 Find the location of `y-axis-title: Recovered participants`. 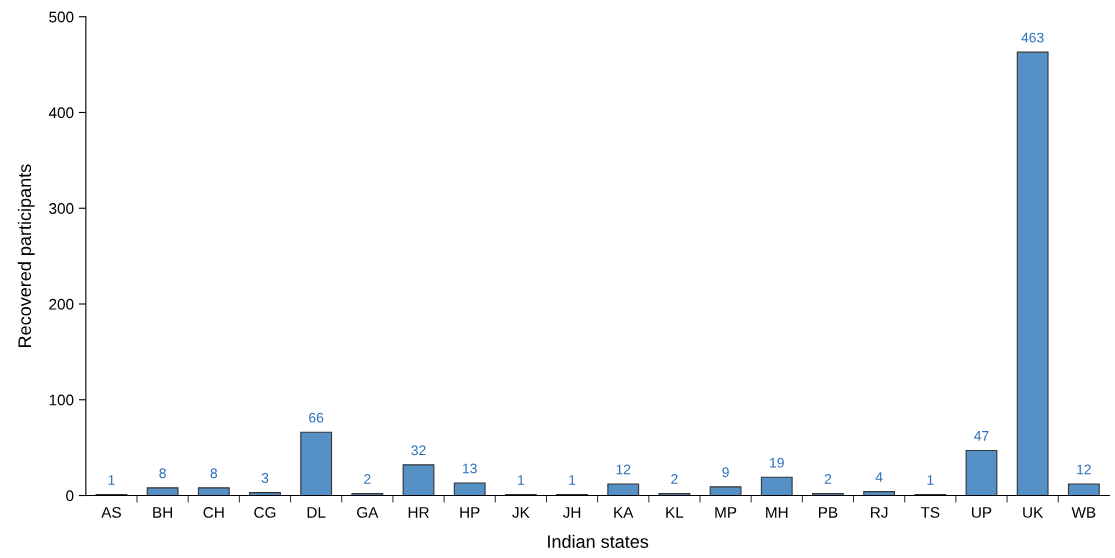

y-axis-title: Recovered participants is located at coordinates (26, 255).